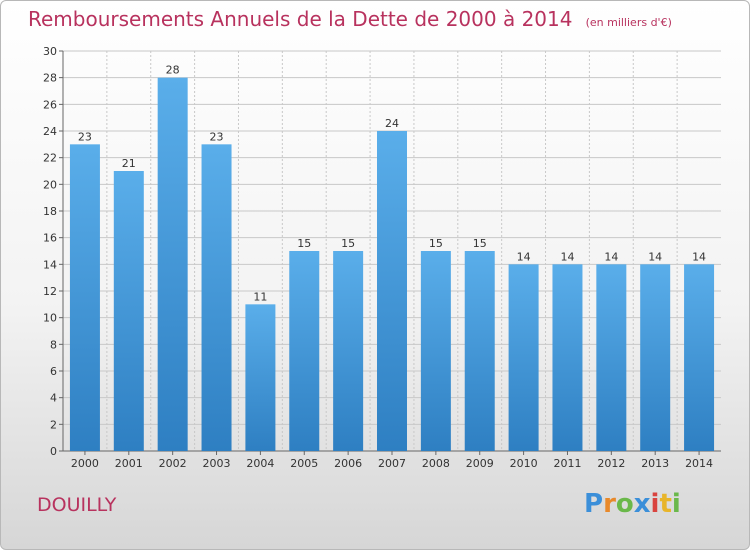 Image resolution: width=750 pixels, height=550 pixels. Describe the element at coordinates (217, 463) in the screenshot. I see `x-tick-label: 2003` at that location.